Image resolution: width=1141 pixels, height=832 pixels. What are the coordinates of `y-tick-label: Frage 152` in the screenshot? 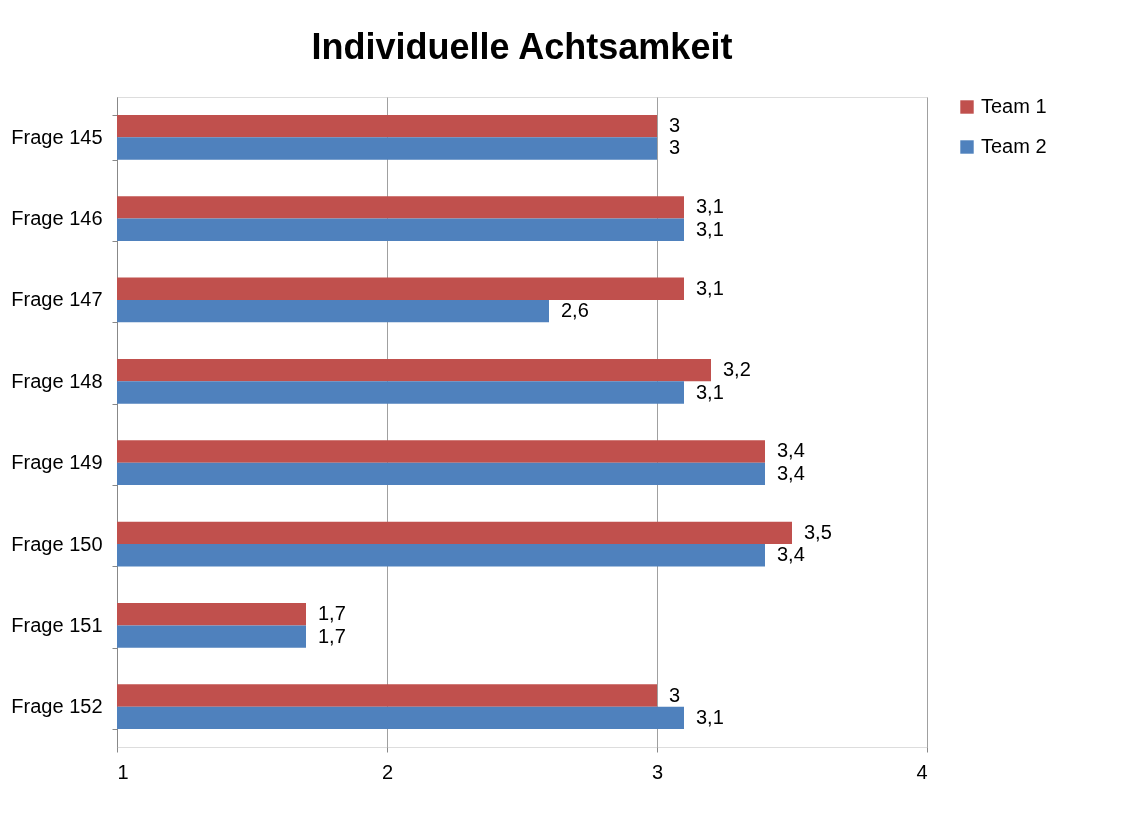 It's located at (57, 706).